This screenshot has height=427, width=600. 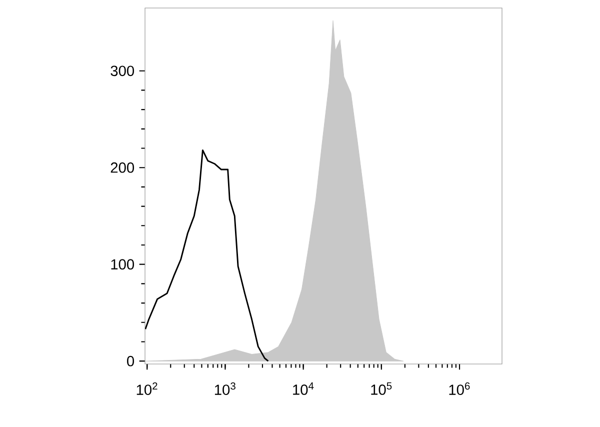 I want to click on y-tick-label: 0, so click(x=130, y=361).